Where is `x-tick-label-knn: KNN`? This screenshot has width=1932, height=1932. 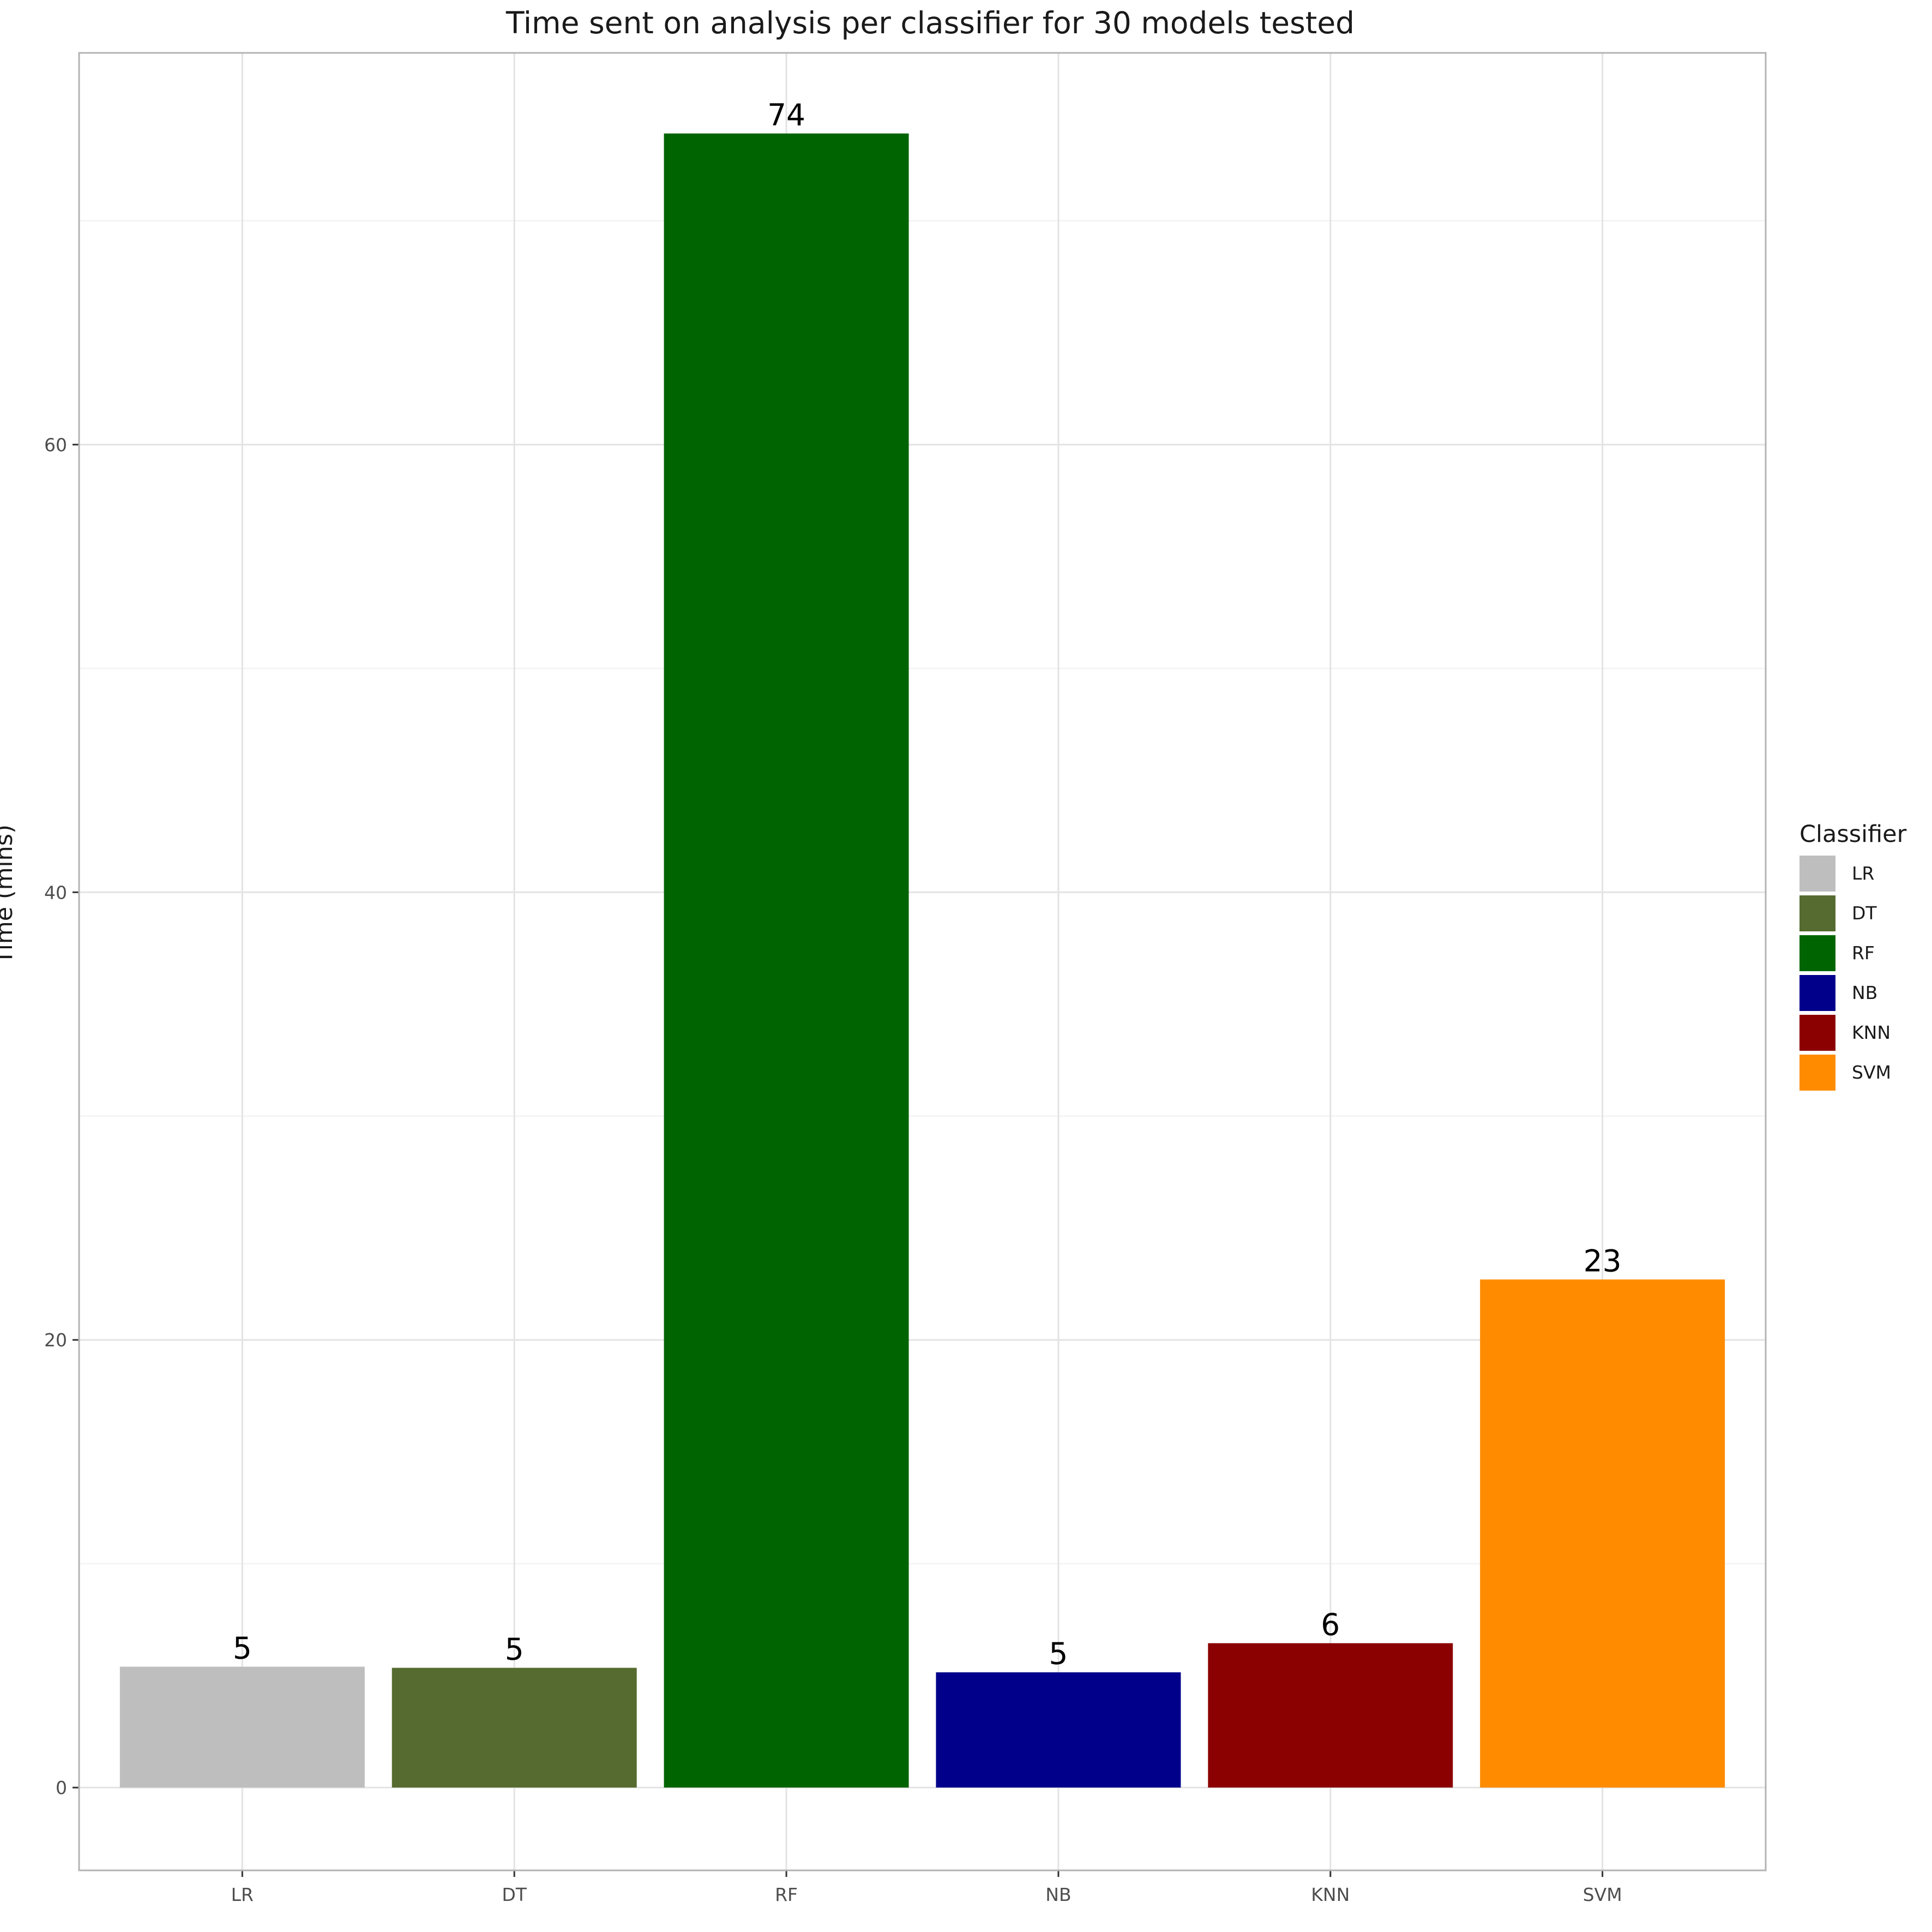
x-tick-label-knn: KNN is located at coordinates (1330, 1894).